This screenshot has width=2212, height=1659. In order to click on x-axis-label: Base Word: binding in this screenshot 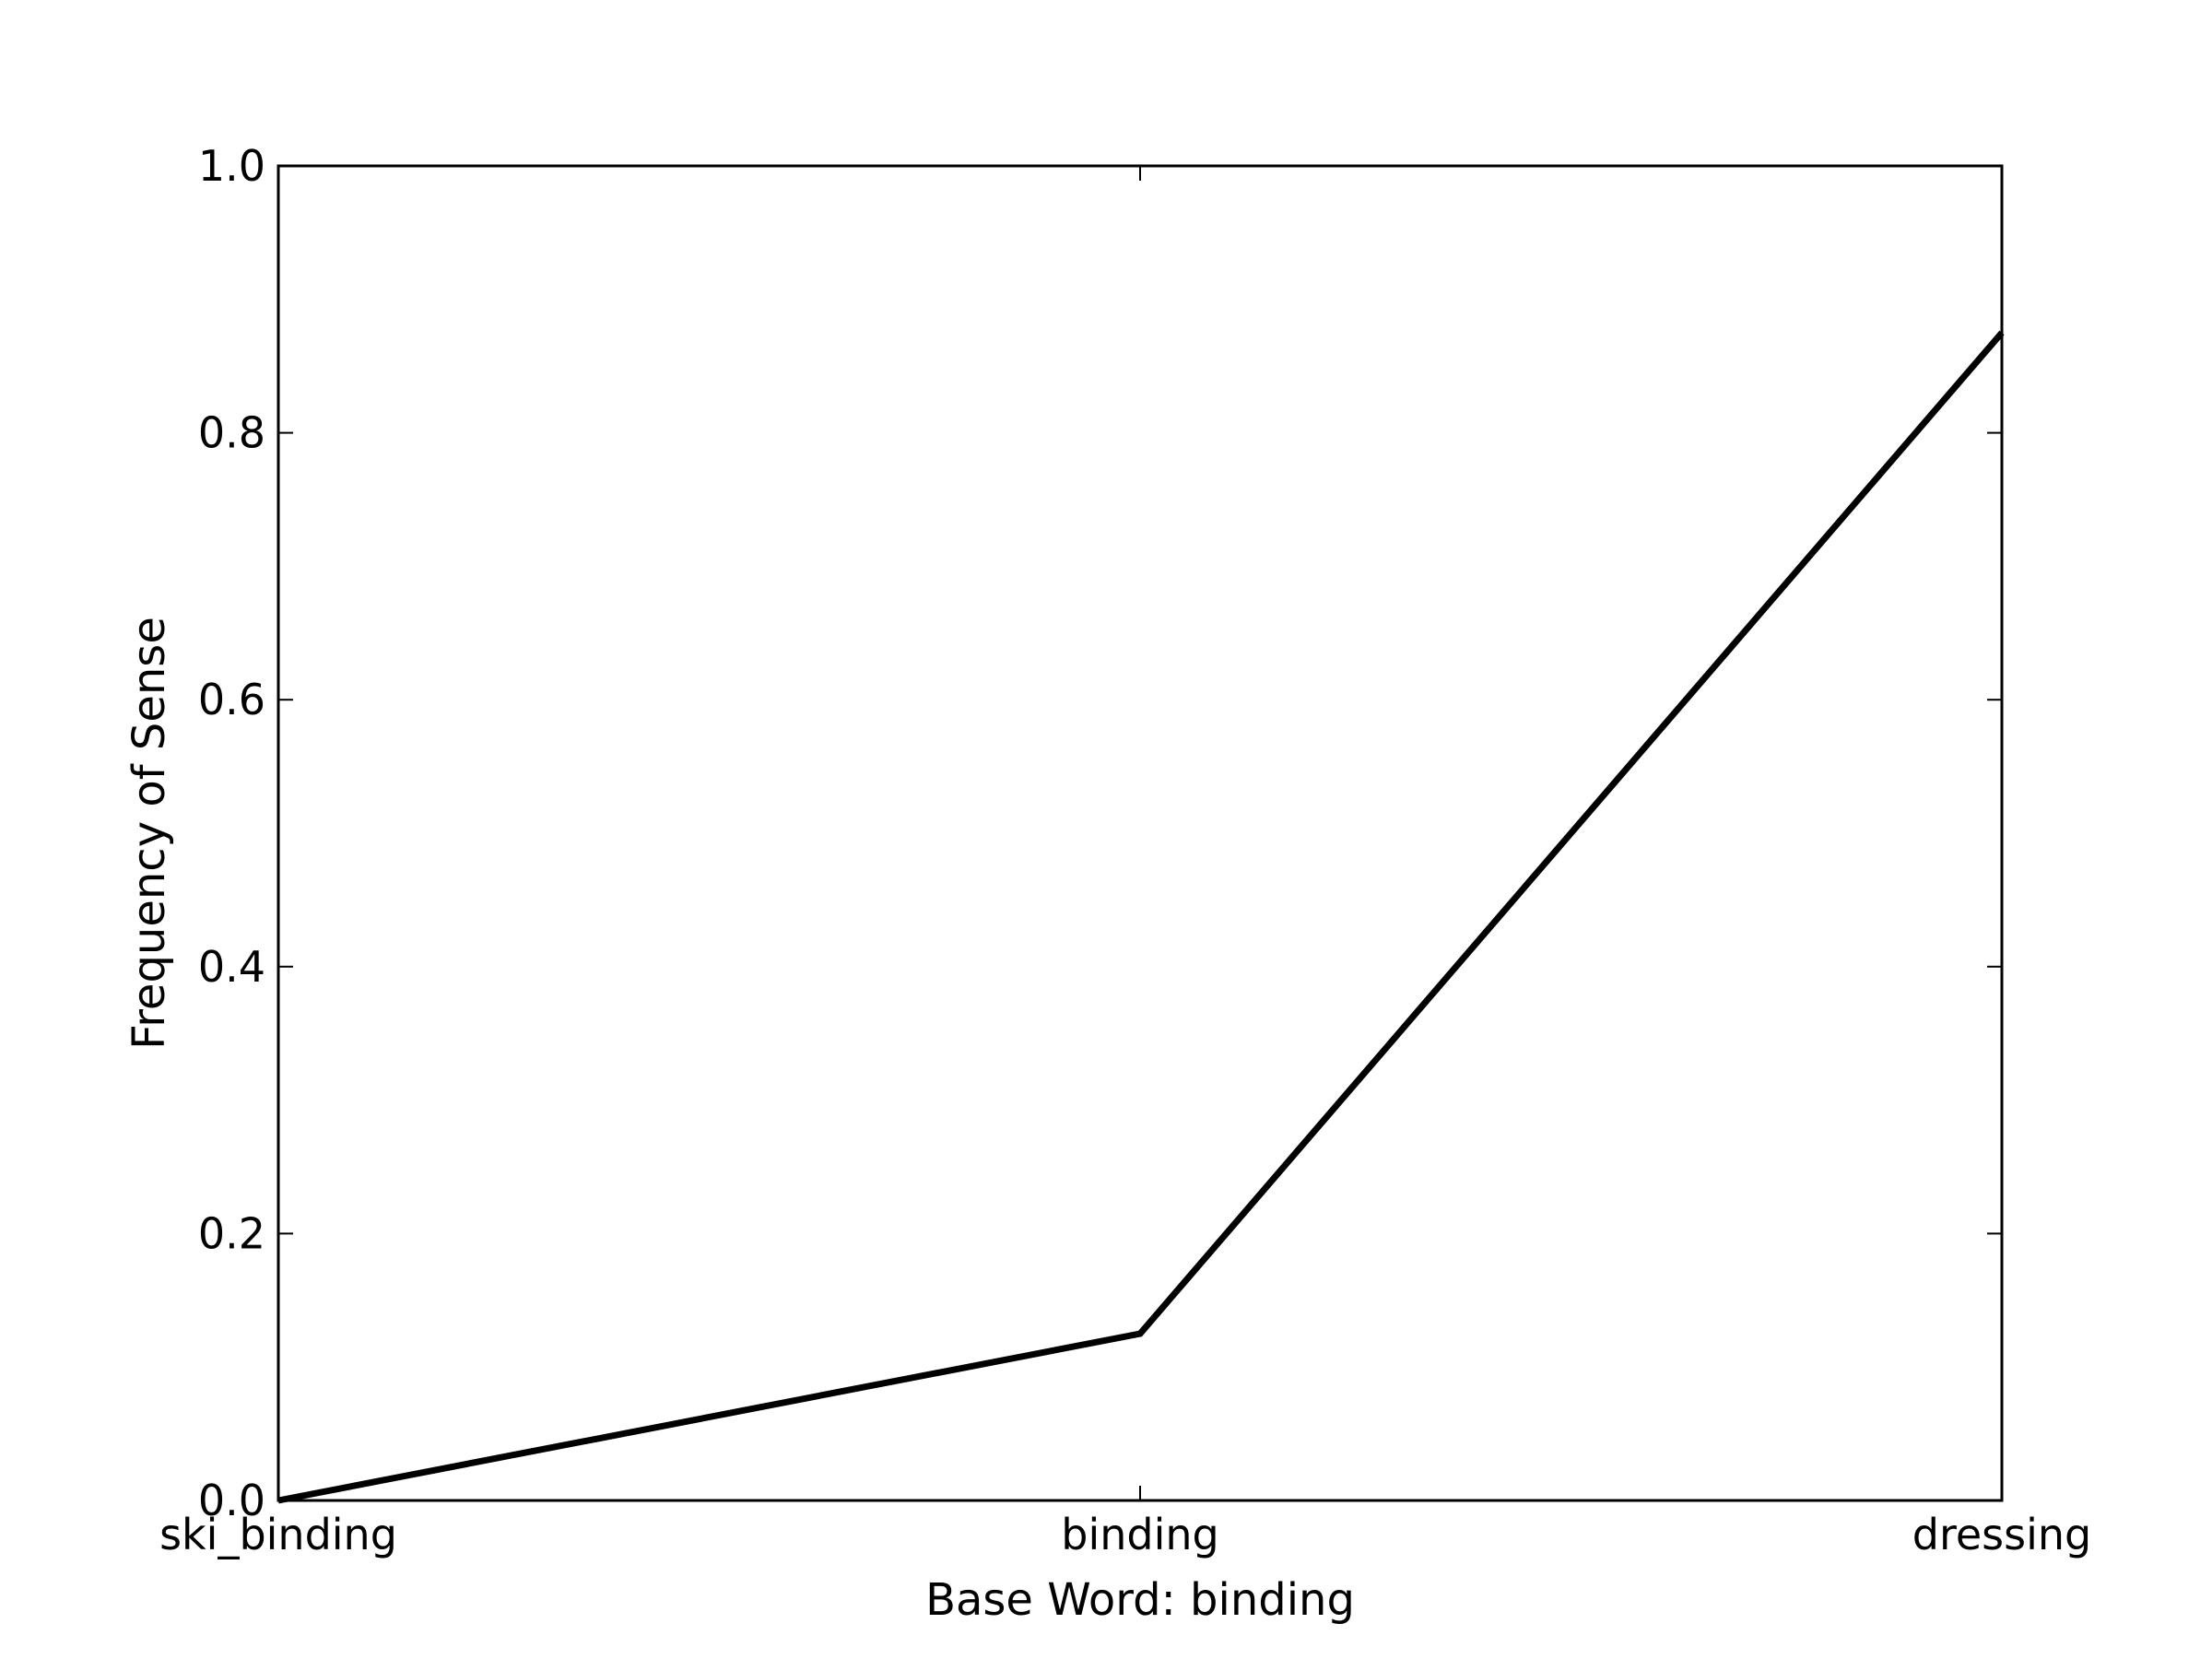, I will do `click(1140, 1600)`.